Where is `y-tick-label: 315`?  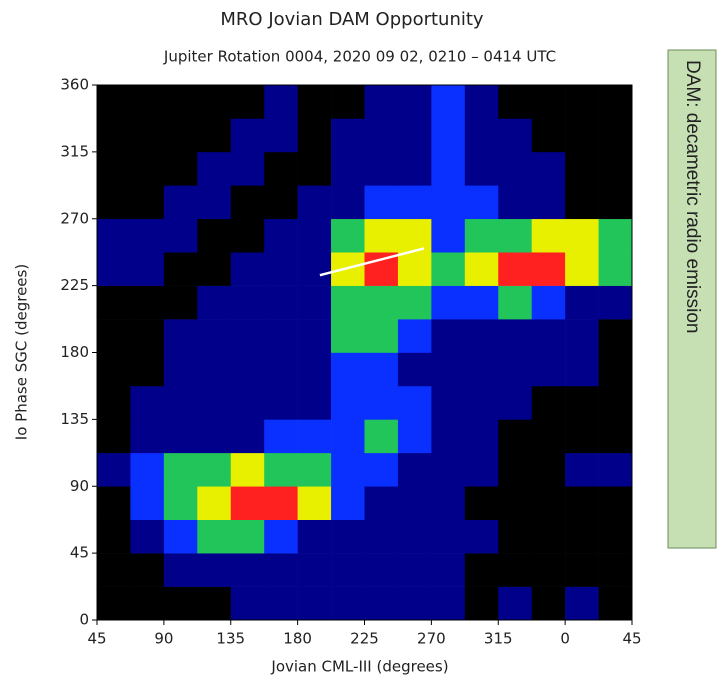
y-tick-label: 315 is located at coordinates (74, 151).